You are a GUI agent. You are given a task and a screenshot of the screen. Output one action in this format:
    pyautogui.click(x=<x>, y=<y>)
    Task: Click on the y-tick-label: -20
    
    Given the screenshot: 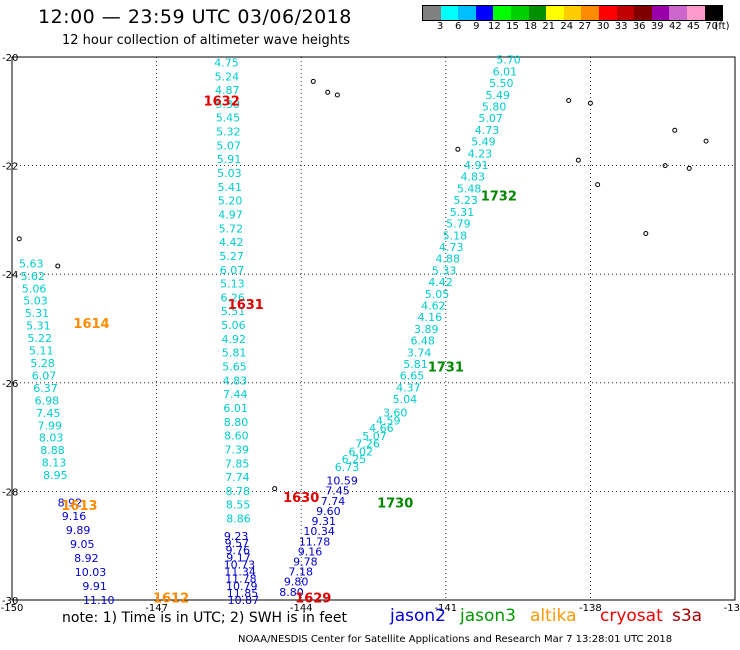 What is the action you would take?
    pyautogui.click(x=10, y=58)
    